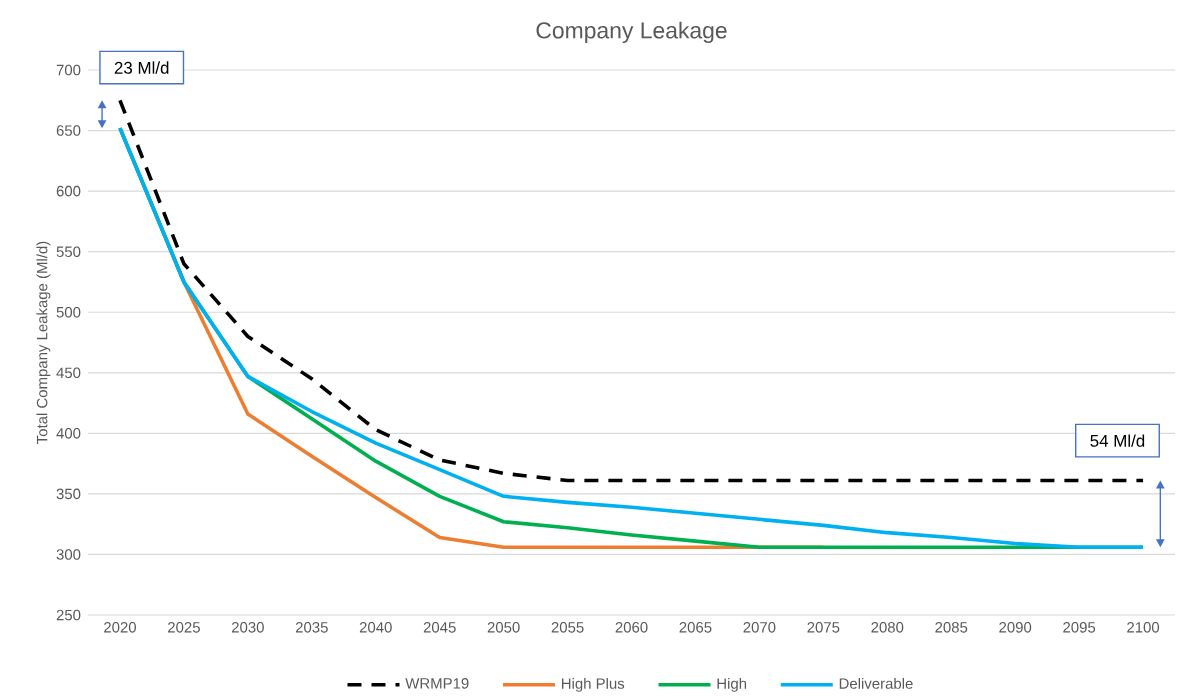  I want to click on y-axis-title: Total Company Leakage (Ml/d), so click(43, 343).